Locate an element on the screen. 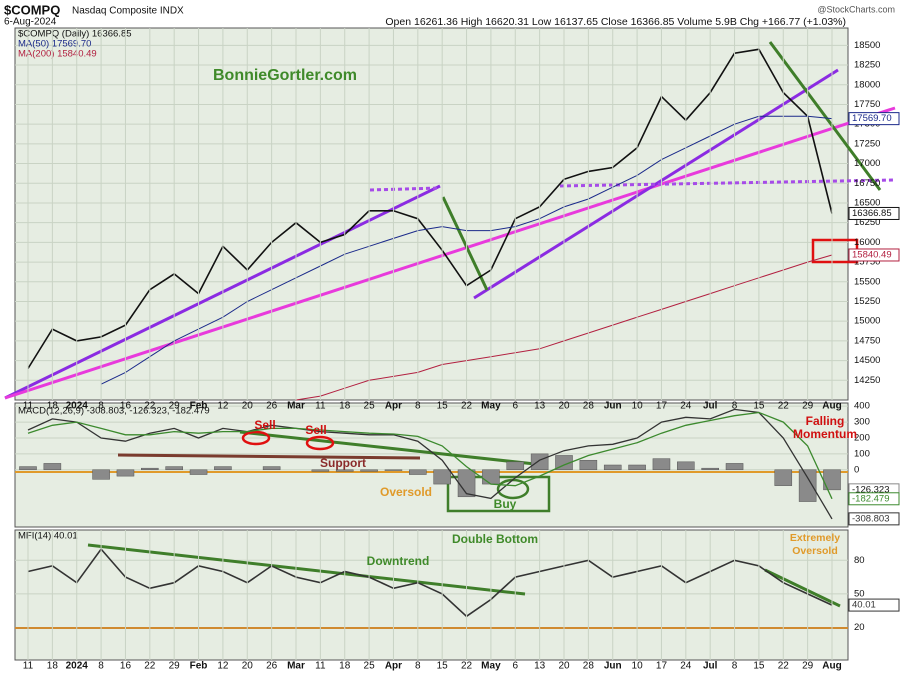  x-tick-label: Jun is located at coordinates (613, 406).